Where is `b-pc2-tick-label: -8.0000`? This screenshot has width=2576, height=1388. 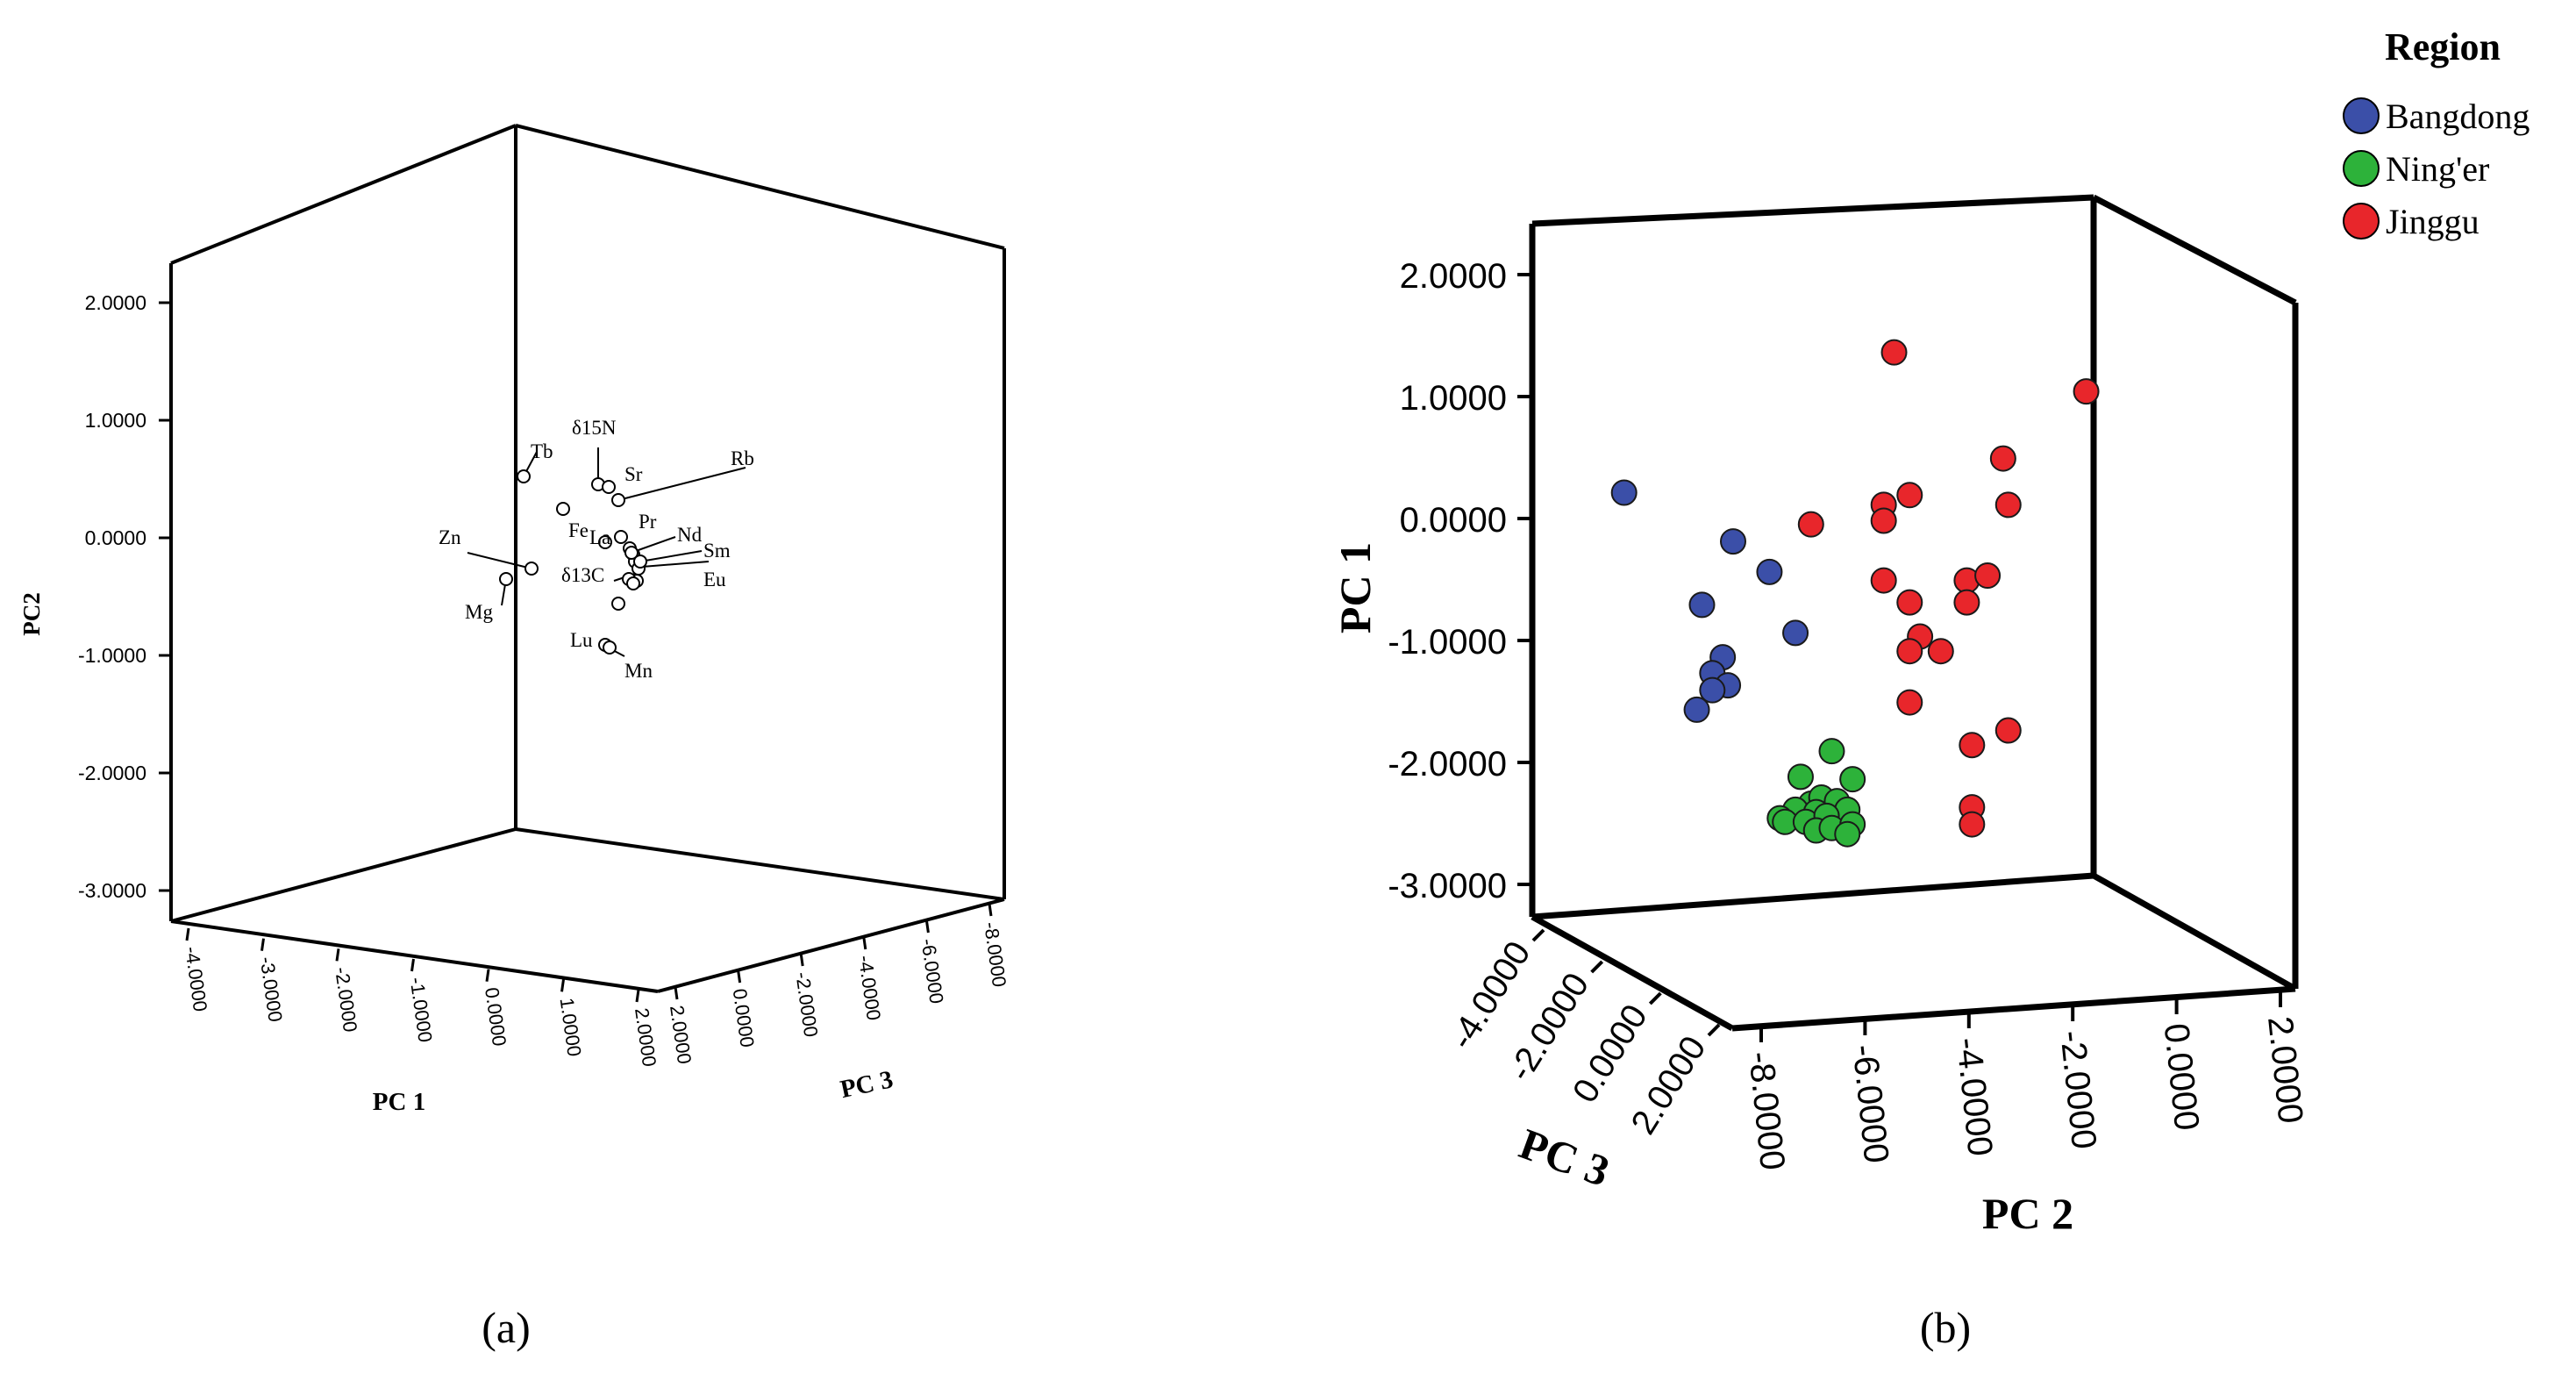 b-pc2-tick-label: -8.0000 is located at coordinates (1767, 1110).